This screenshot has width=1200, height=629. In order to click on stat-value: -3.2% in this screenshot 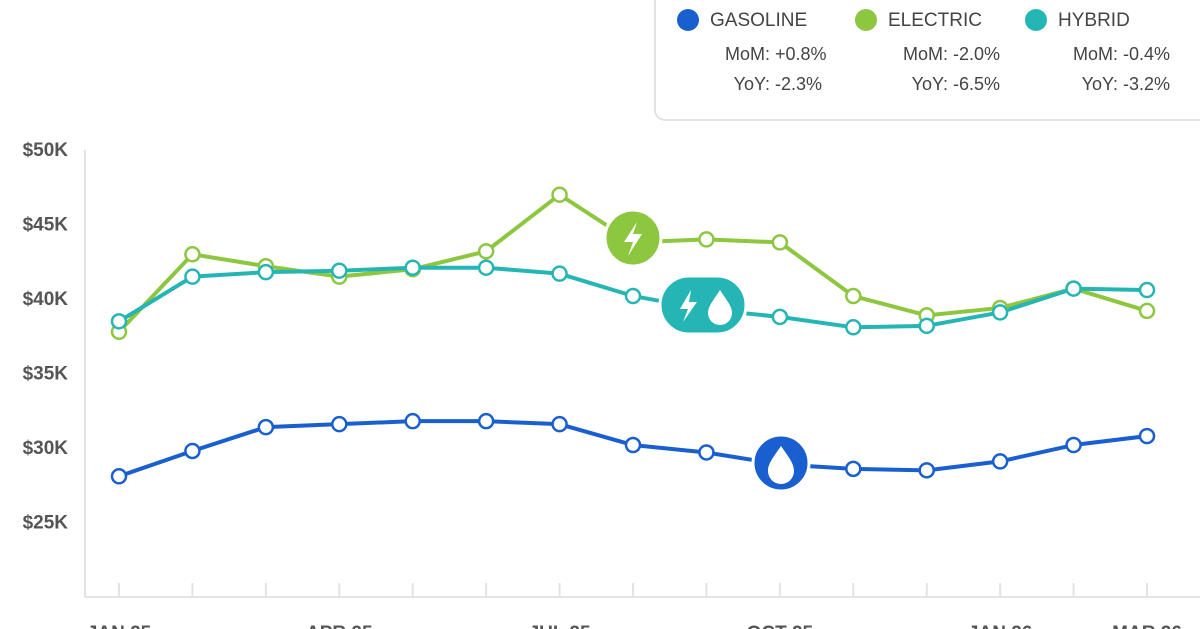, I will do `click(1146, 84)`.